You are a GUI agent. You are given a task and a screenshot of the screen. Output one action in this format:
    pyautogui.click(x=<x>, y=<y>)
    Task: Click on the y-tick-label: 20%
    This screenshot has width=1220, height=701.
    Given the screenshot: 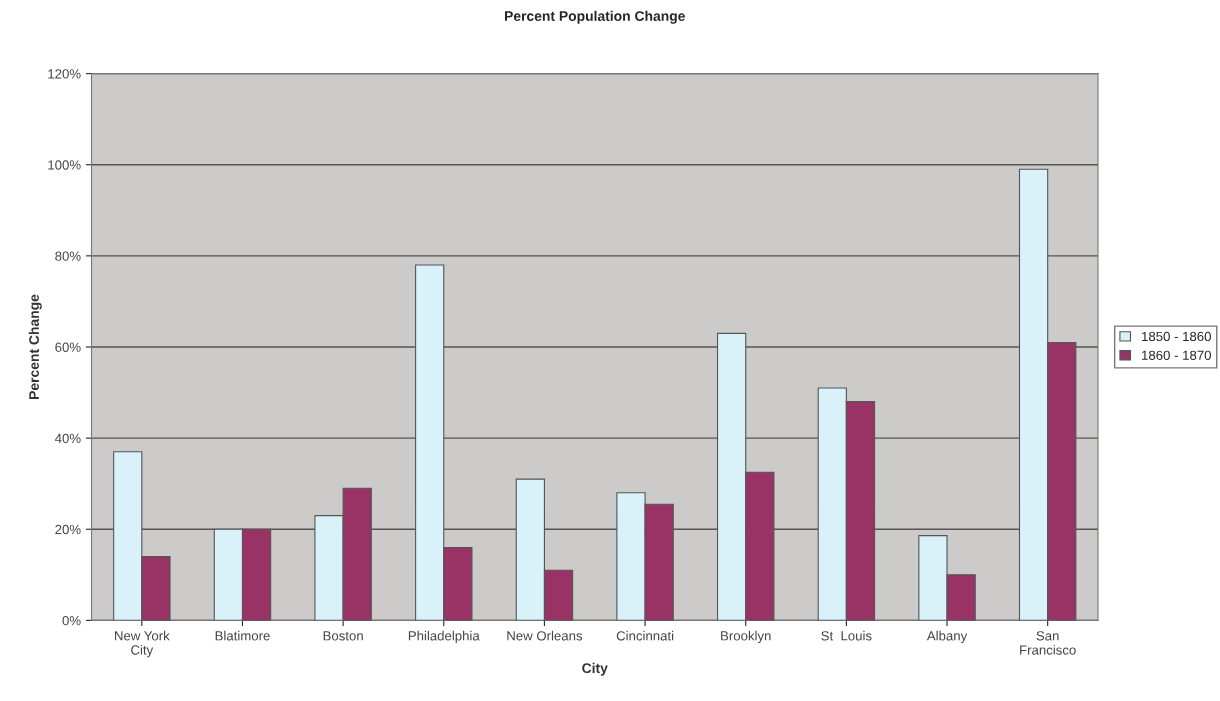 What is the action you would take?
    pyautogui.click(x=68, y=529)
    